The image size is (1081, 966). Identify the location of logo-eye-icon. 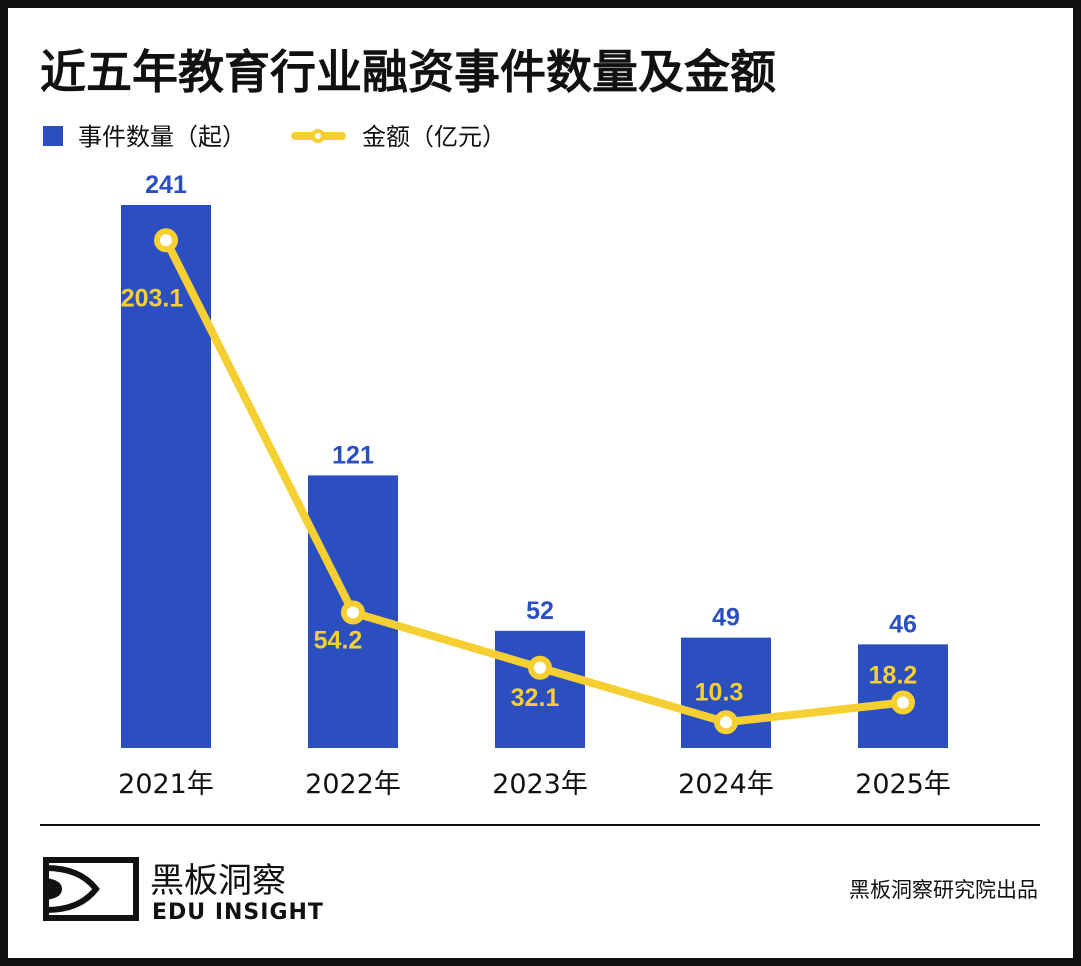
(72, 889).